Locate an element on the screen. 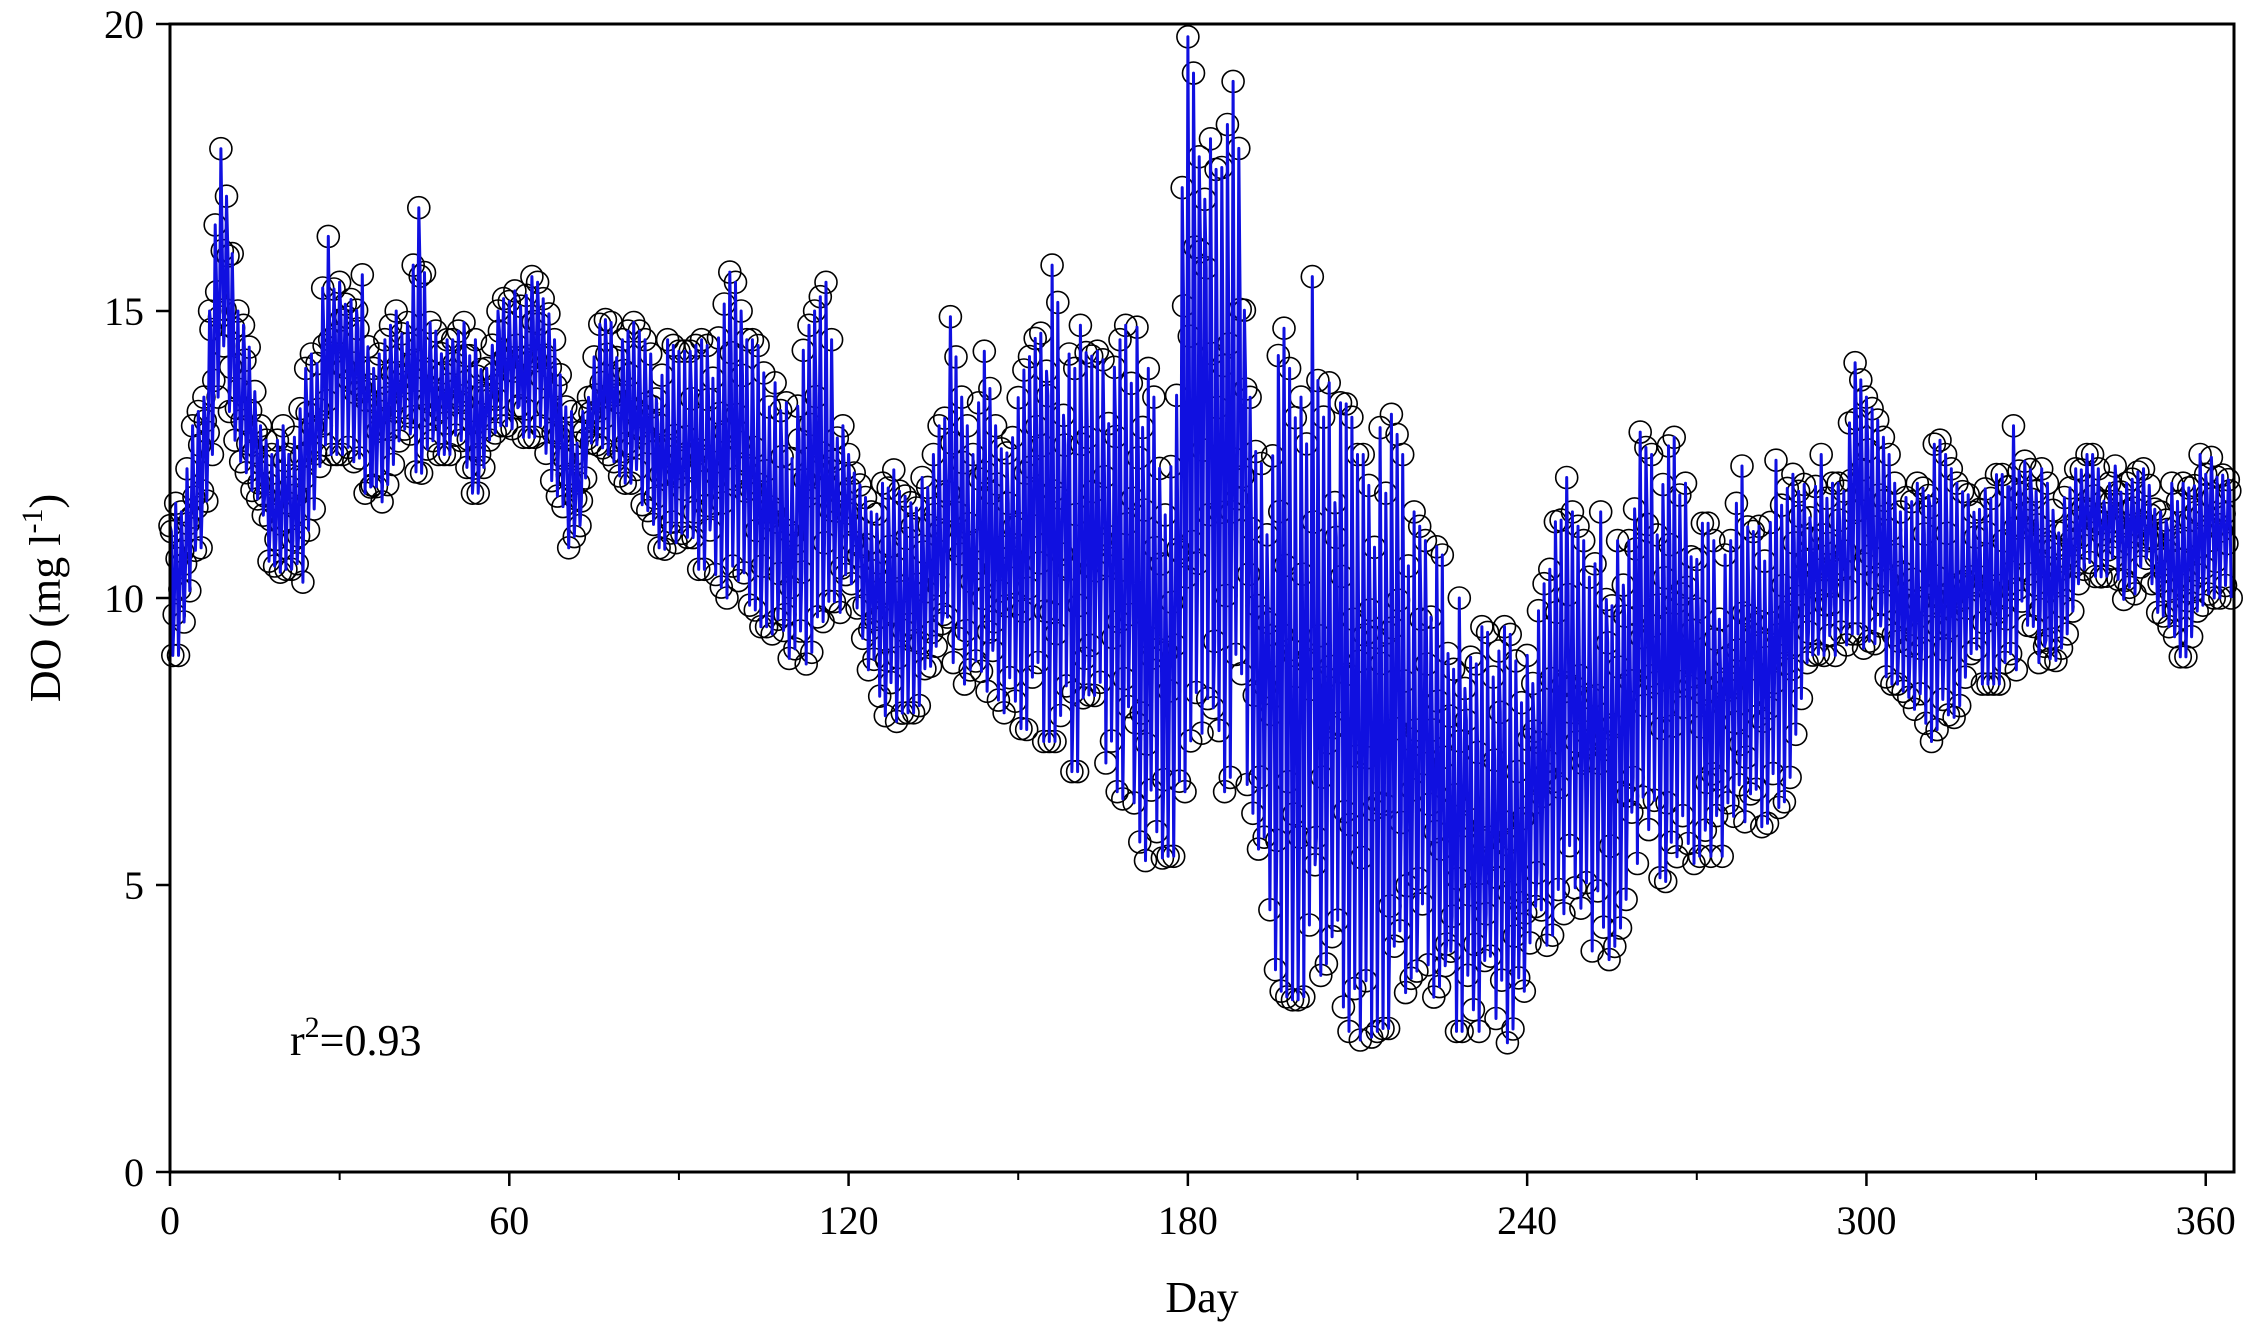 The image size is (2244, 1323). y-tick-label: 20 is located at coordinates (124, 24).